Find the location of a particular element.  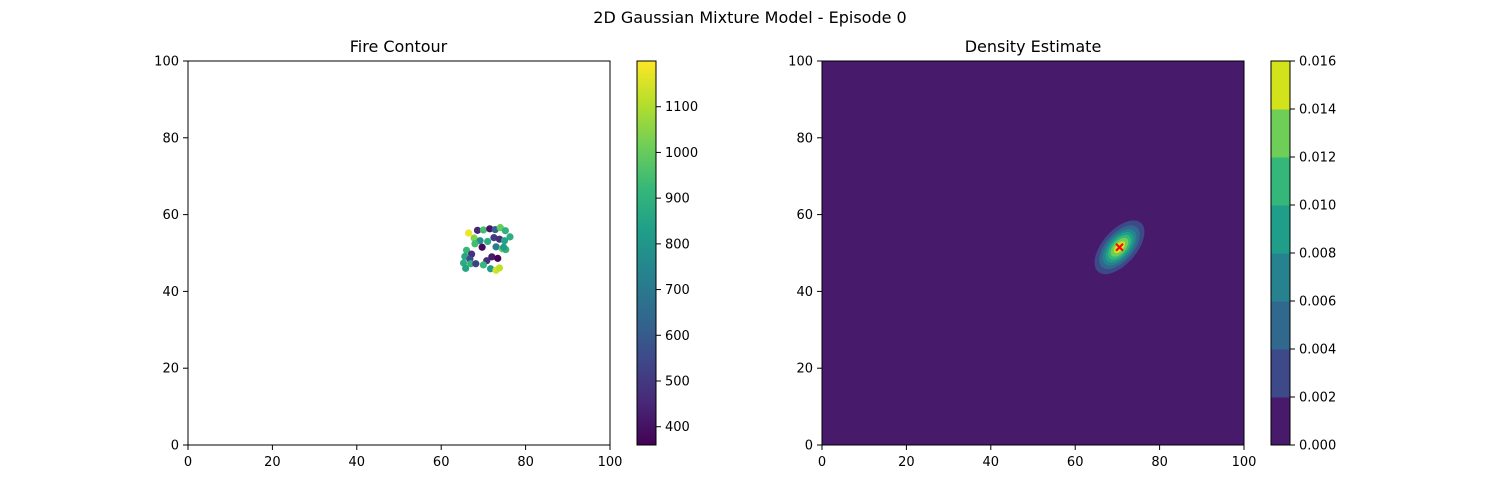

fire-contour-colorbar-tick-label: 1000 is located at coordinates (681, 153).